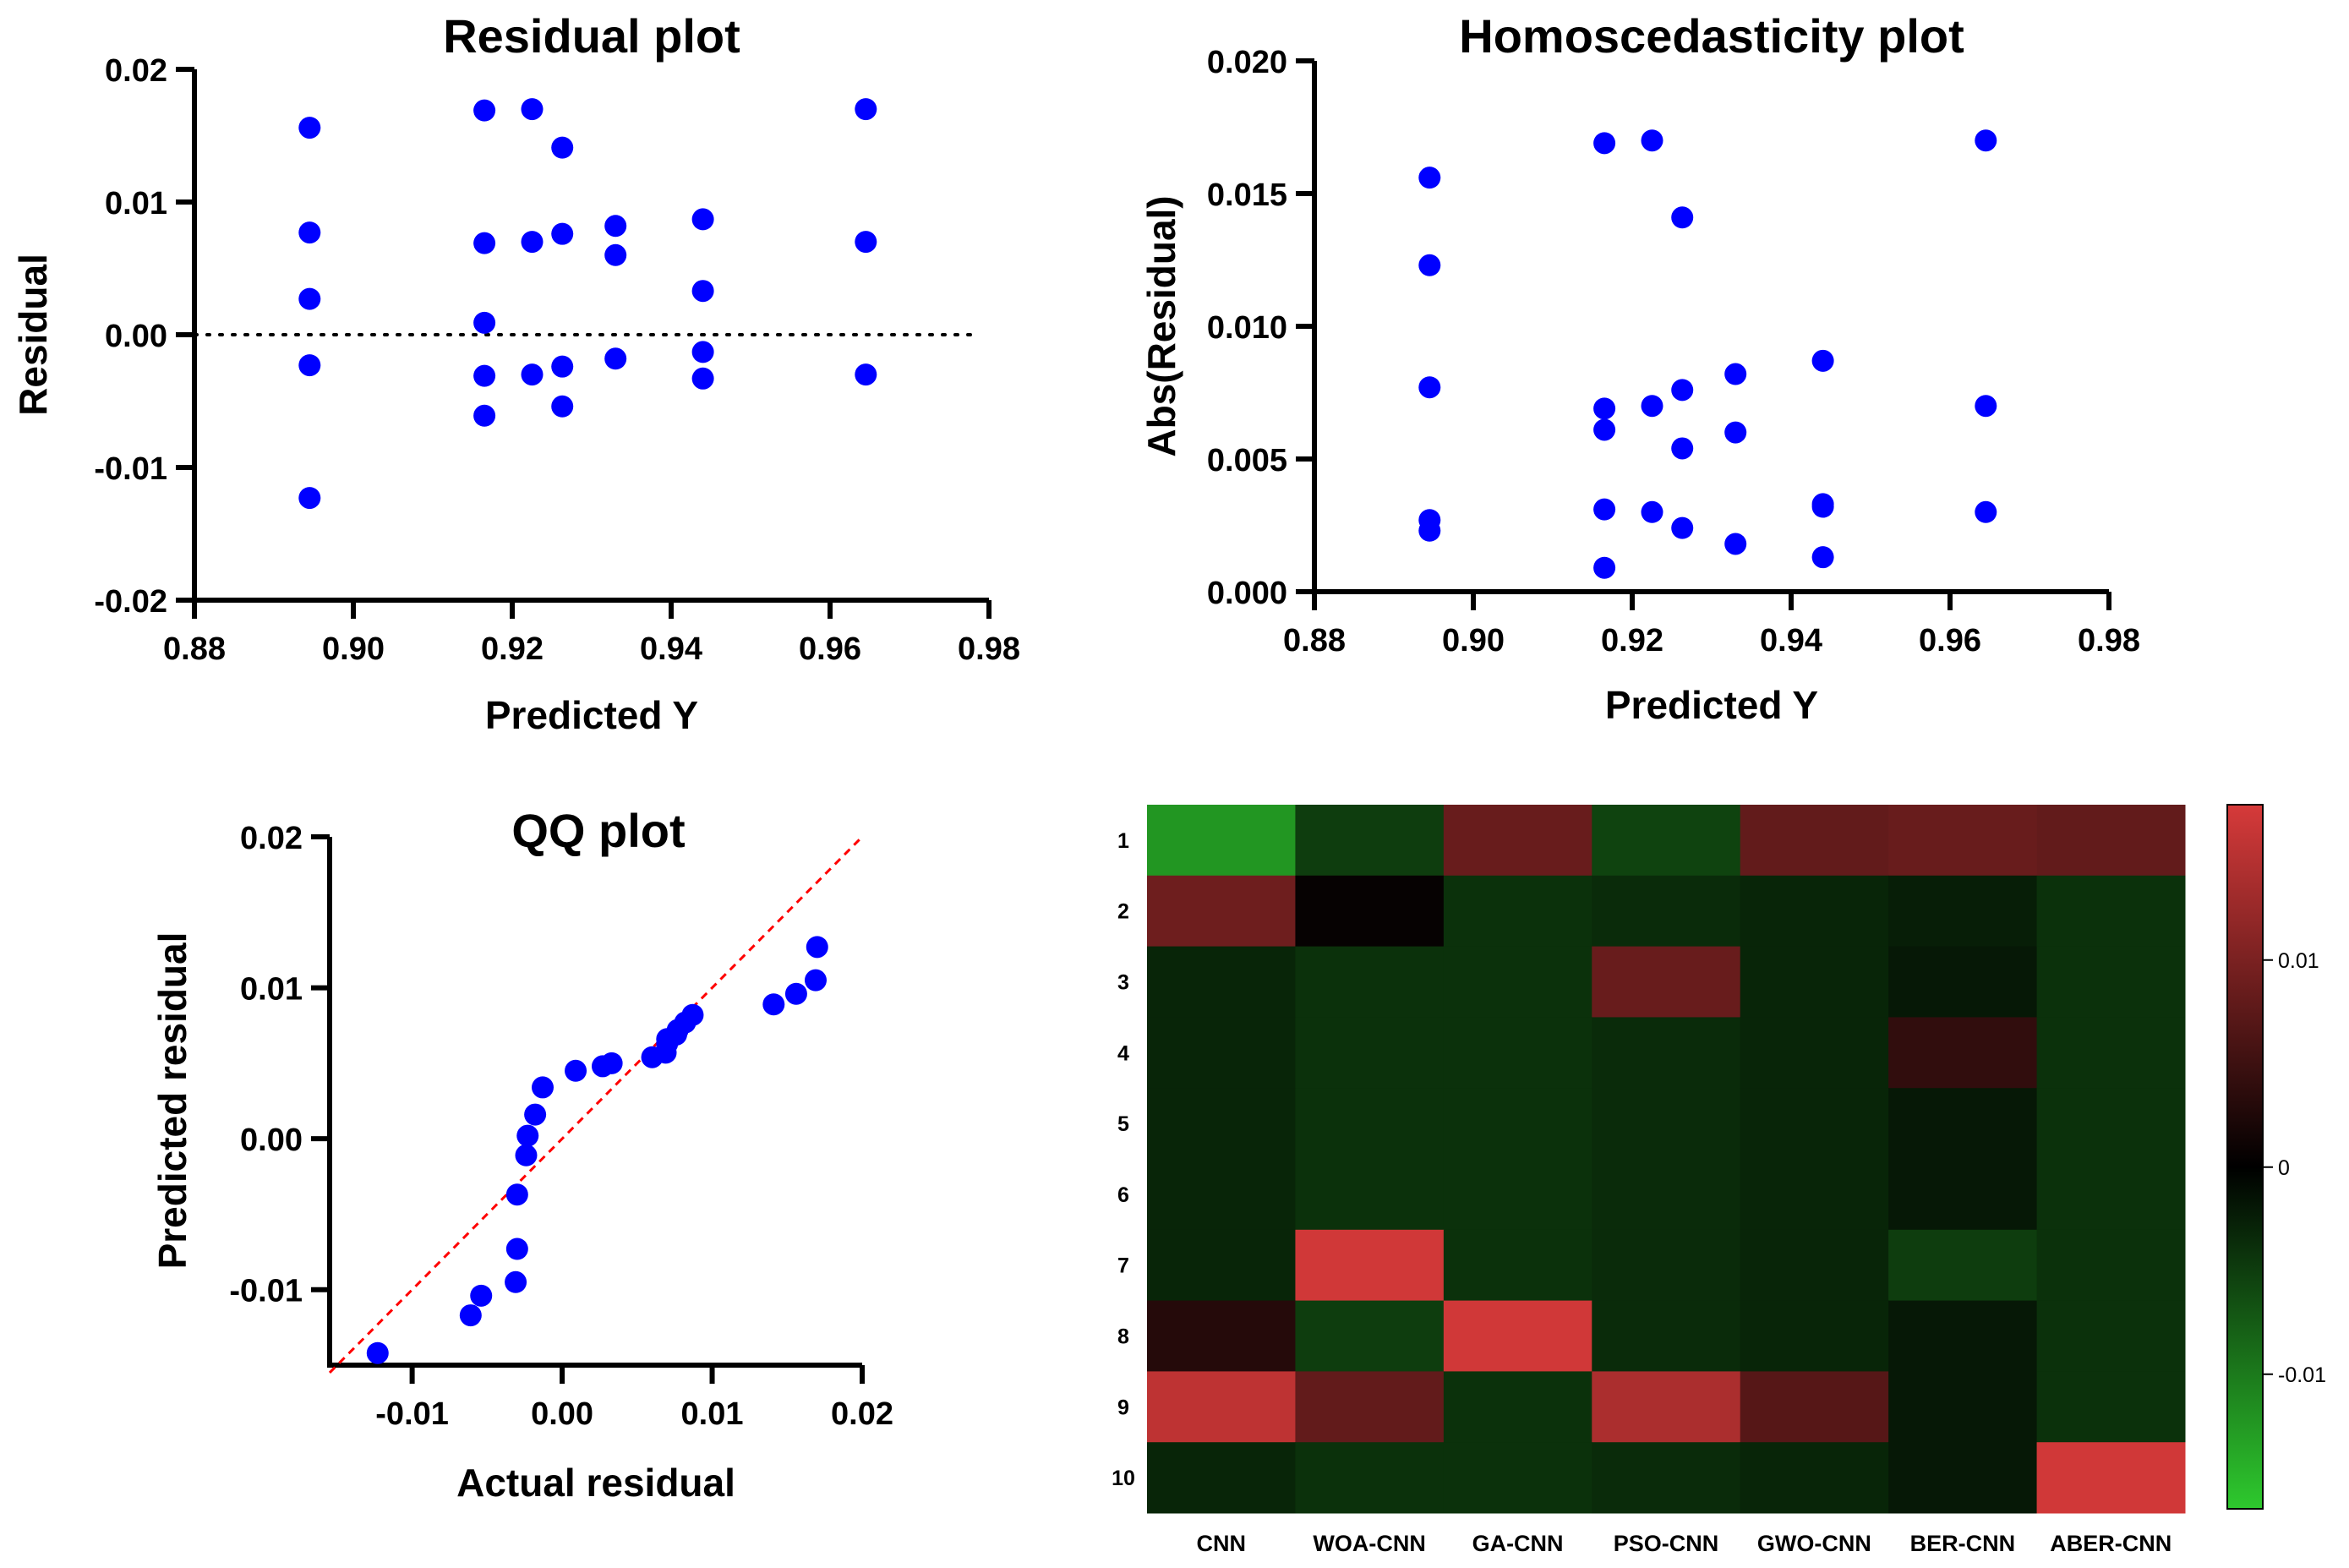  What do you see at coordinates (595, 1483) in the screenshot?
I see `x-axis-label: Actual residual` at bounding box center [595, 1483].